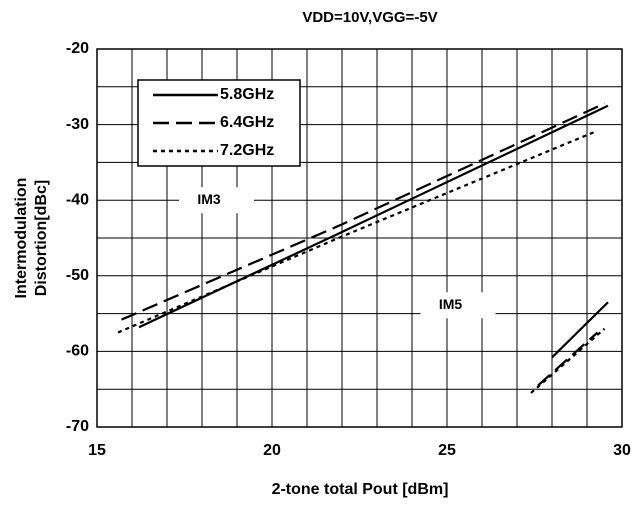 The height and width of the screenshot is (508, 642). I want to click on chart-title: VDD=10V,VGG=-5V, so click(369, 17).